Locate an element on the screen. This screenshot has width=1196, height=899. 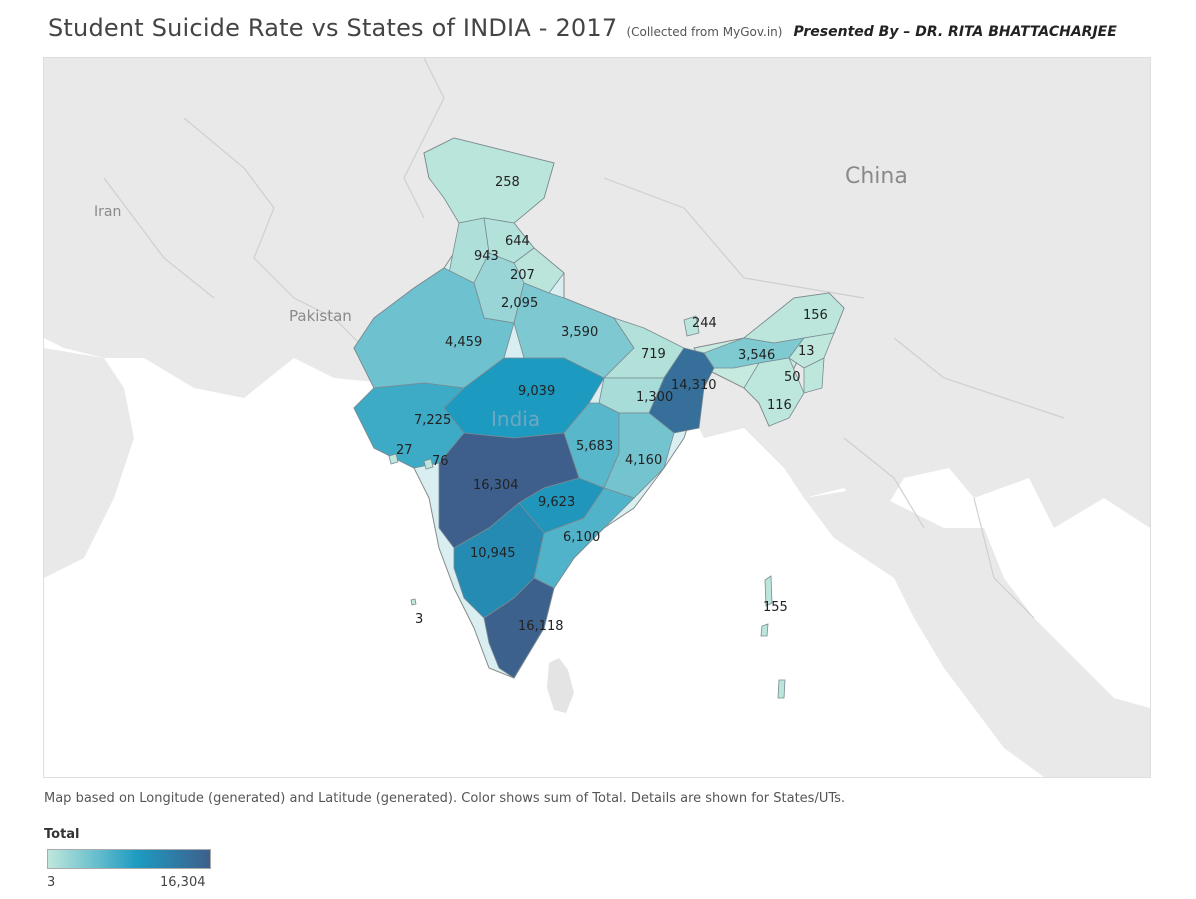
region-value-label: 207 is located at coordinates (522, 275).